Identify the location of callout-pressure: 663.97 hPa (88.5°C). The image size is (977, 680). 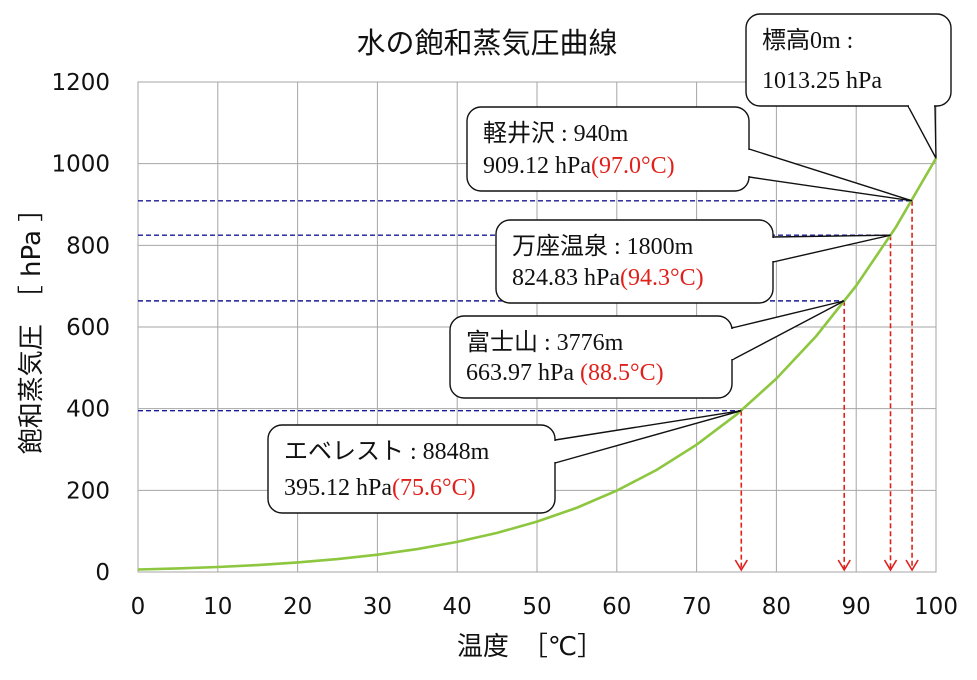
(565, 373).